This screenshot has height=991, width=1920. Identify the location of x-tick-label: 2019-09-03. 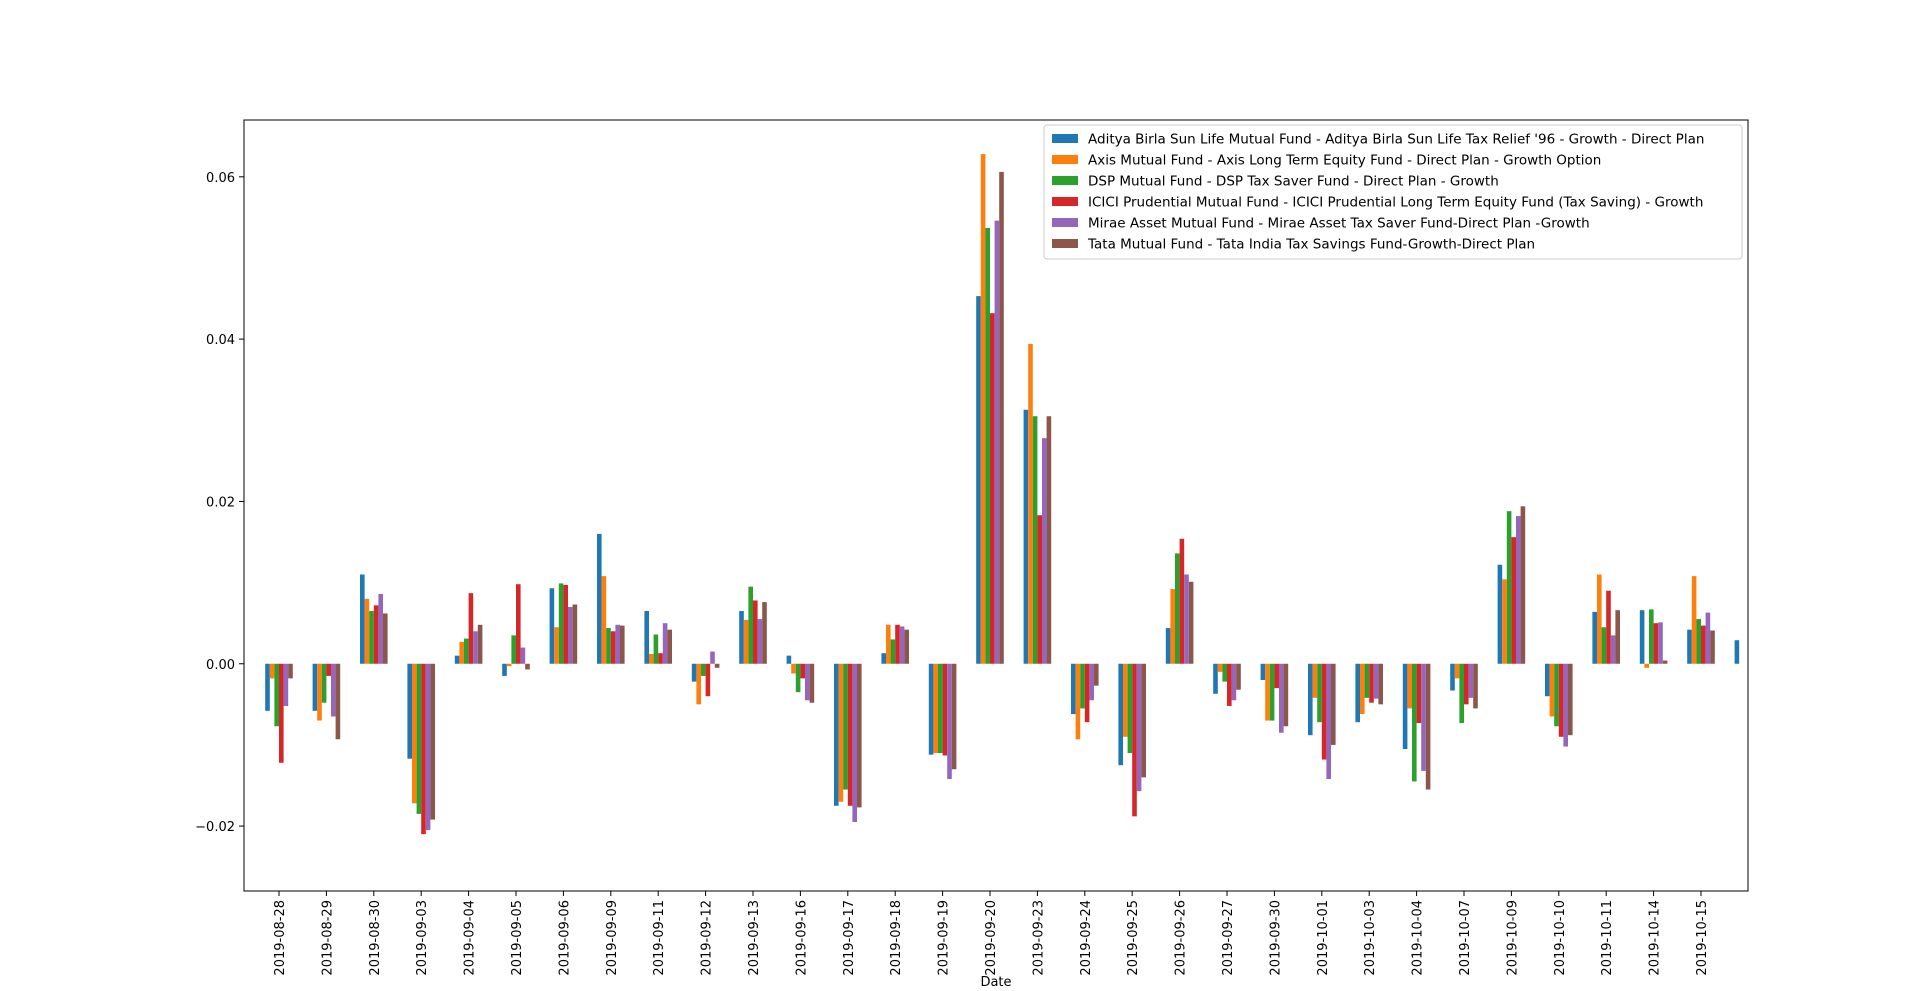
(422, 938).